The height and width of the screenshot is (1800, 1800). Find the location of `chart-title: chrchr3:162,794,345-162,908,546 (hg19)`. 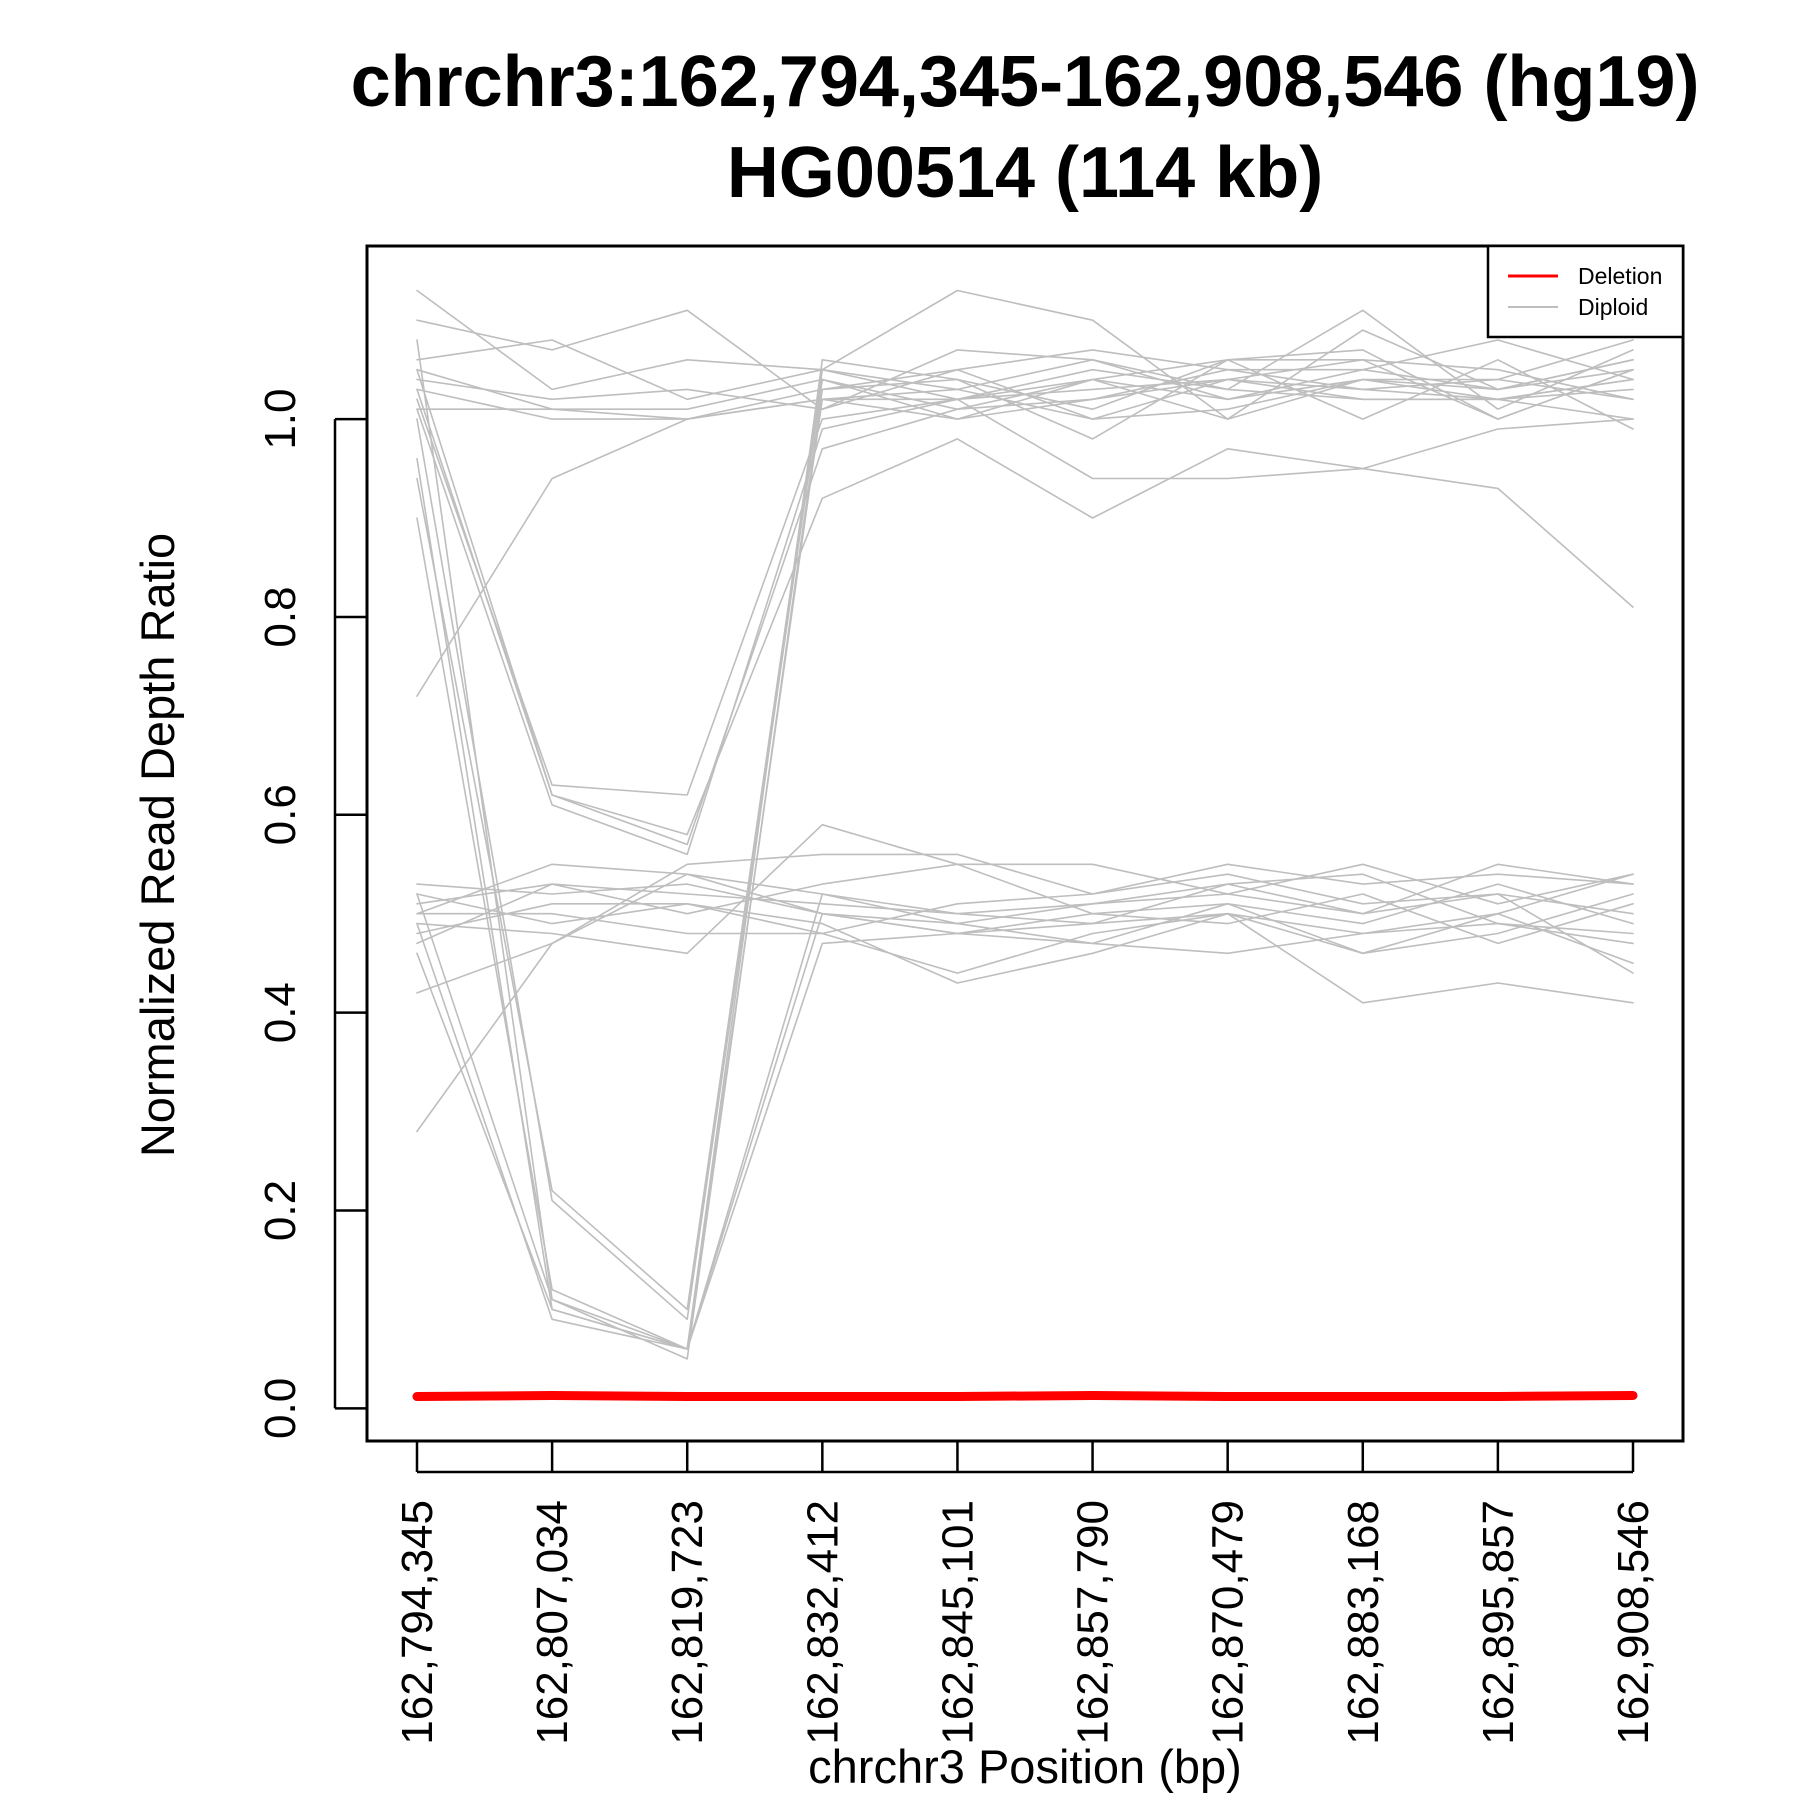

chart-title: chrchr3:162,794,345-162,908,546 (hg19) is located at coordinates (1025, 82).